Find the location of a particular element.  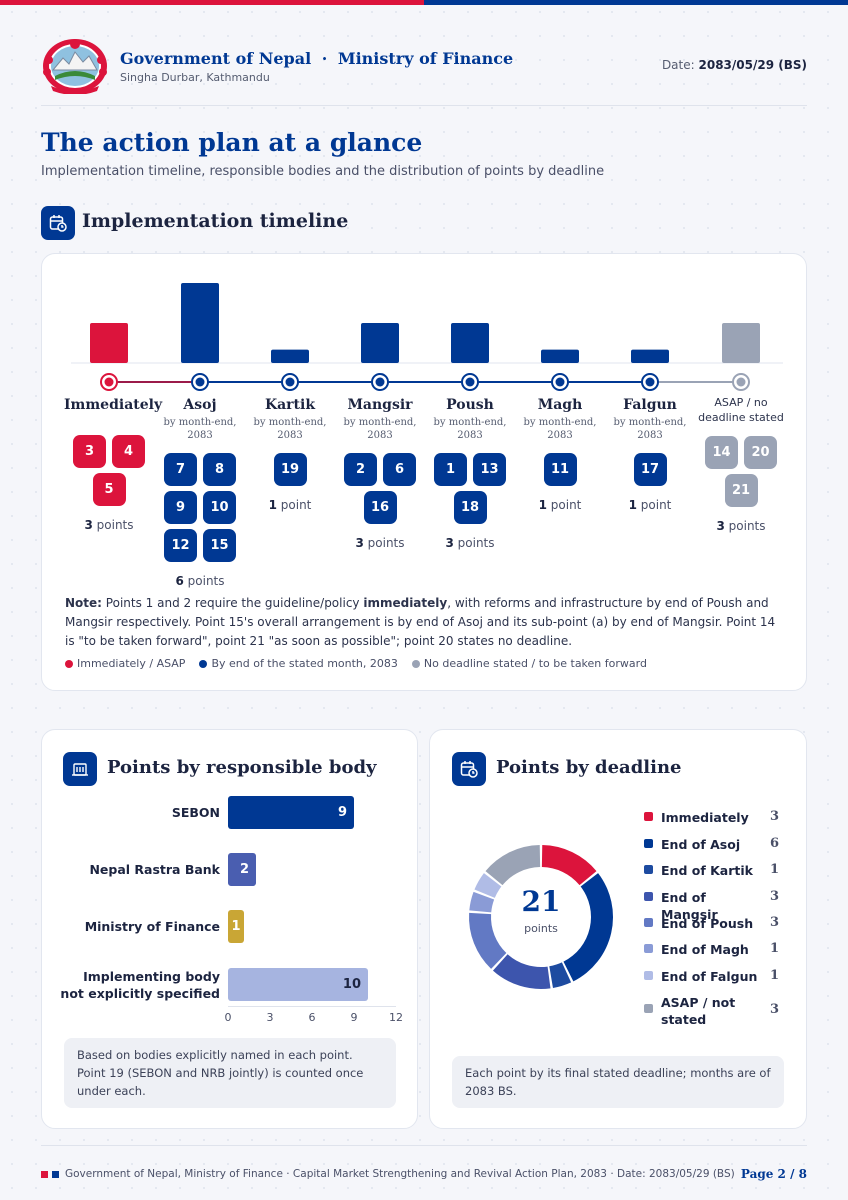

bar-category-label: Ministry of Finance is located at coordinates (152, 926).